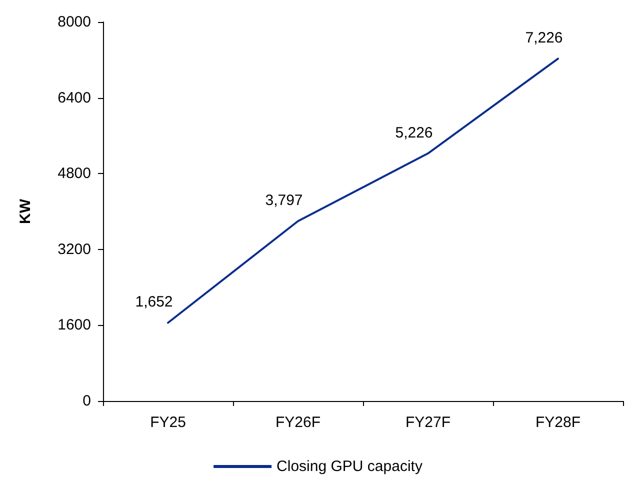  Describe the element at coordinates (414, 133) in the screenshot. I see `data-label: 5,226` at that location.